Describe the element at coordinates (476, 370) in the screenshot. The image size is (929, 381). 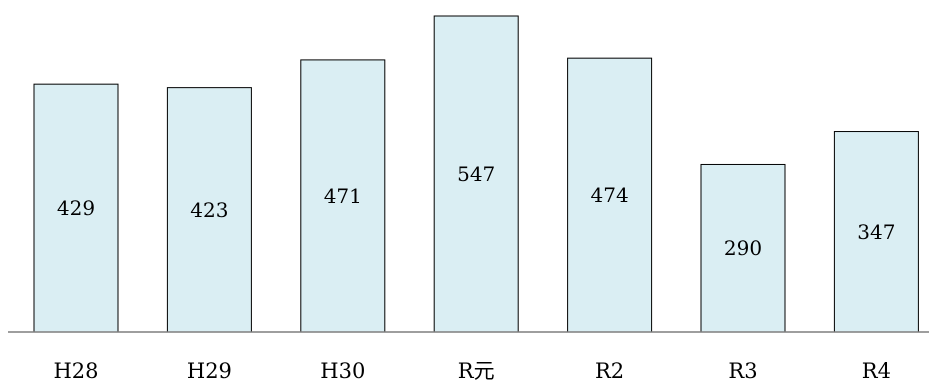
I see `category-label-3: R元` at that location.